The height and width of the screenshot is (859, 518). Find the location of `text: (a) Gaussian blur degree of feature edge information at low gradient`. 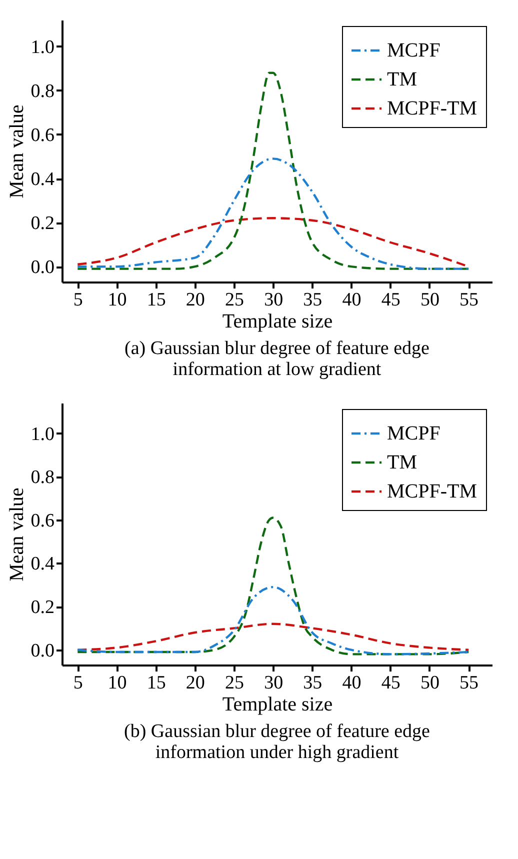

text: (a) Gaussian blur degree of feature edge information at low gradient is located at coordinates (277, 359).